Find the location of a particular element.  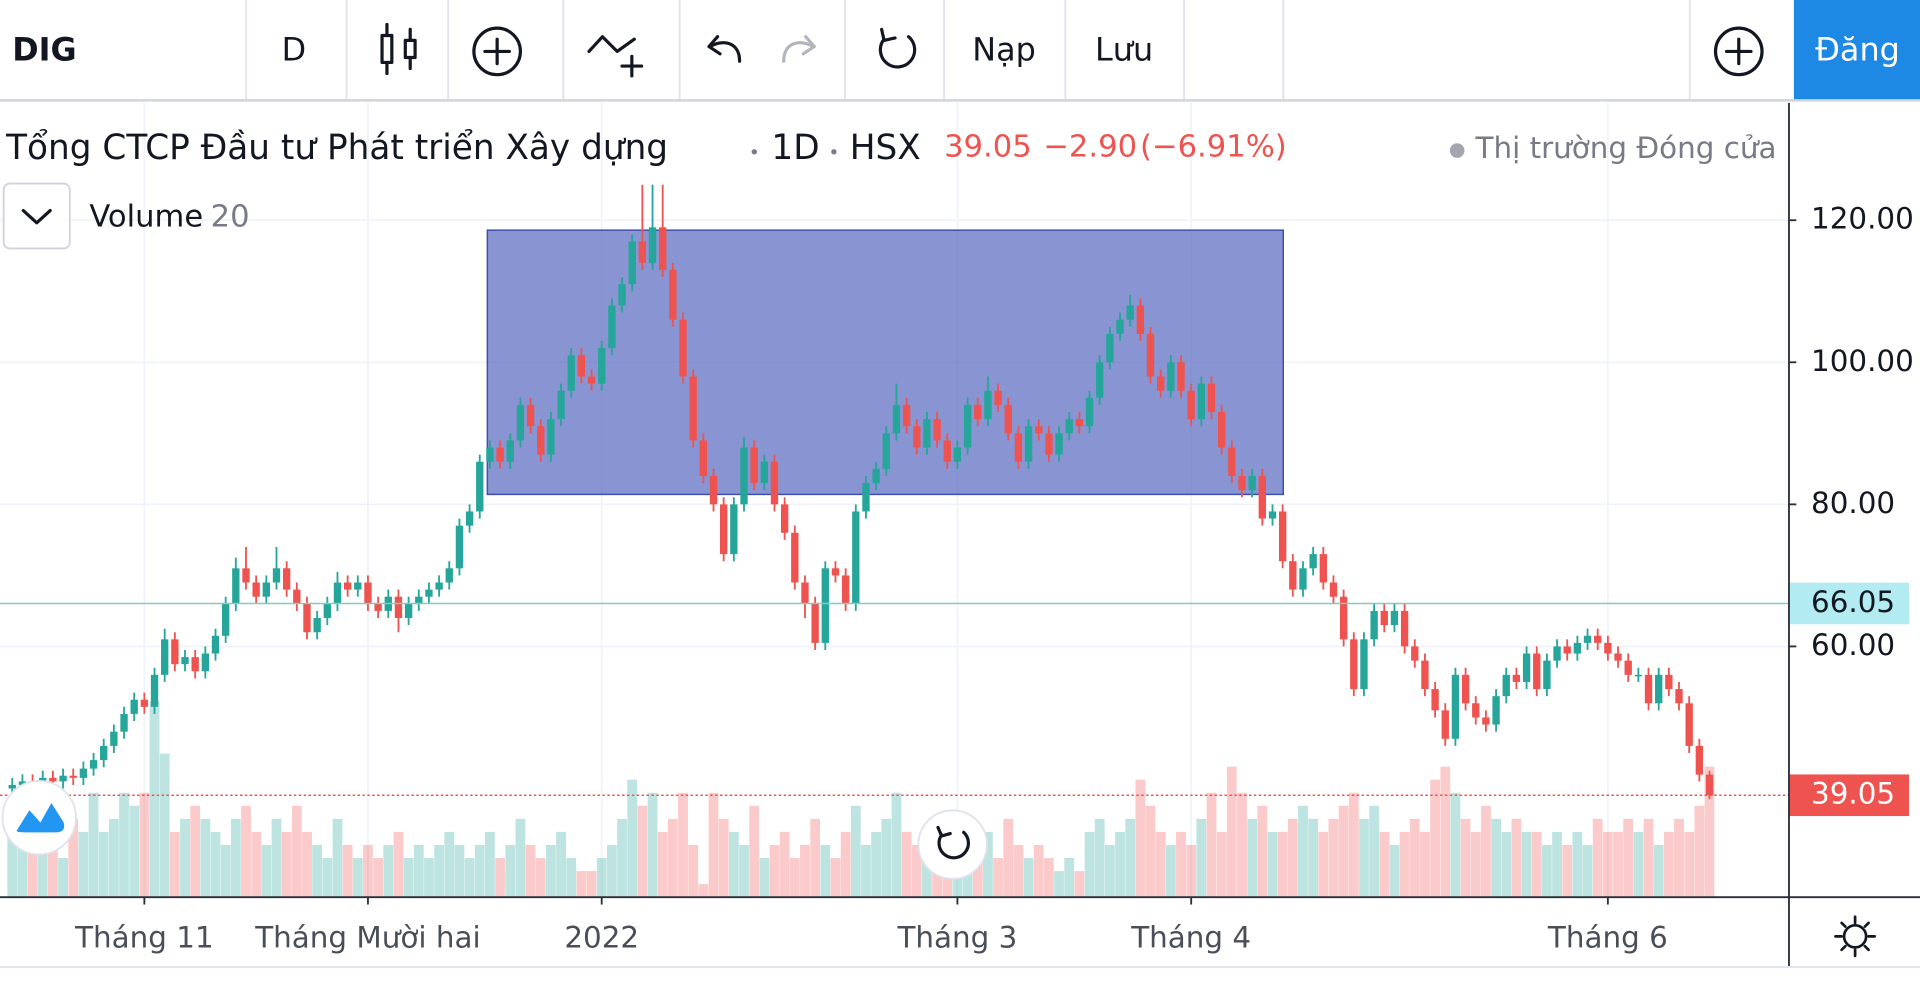

load-button: Nạp is located at coordinates (1004, 49).